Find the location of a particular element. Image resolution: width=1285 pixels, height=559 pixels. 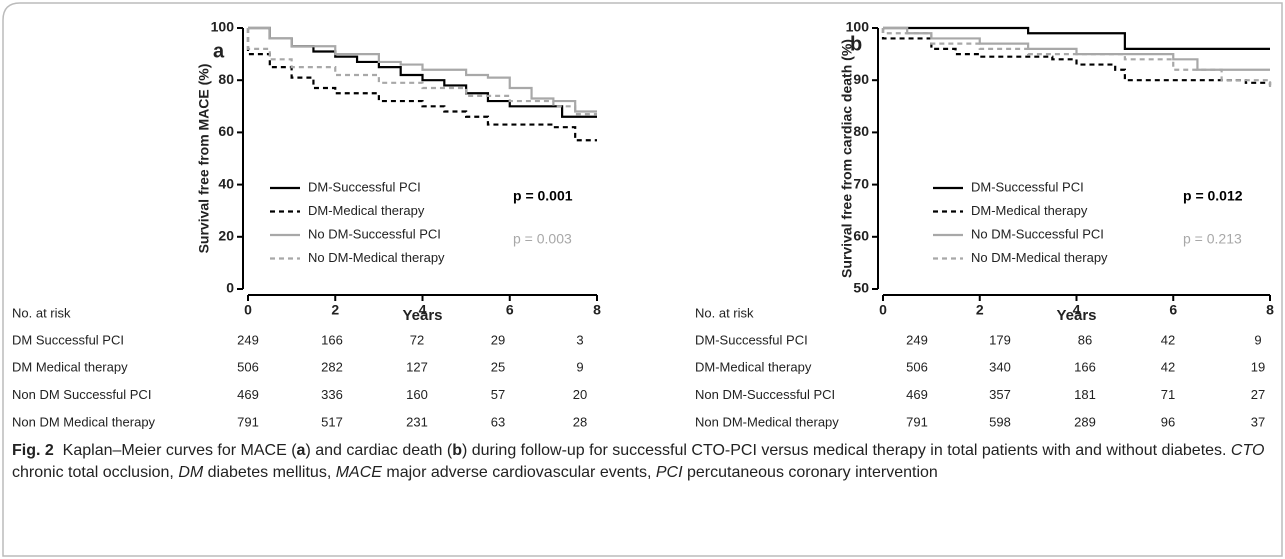

risk-value: 57 is located at coordinates (498, 394).